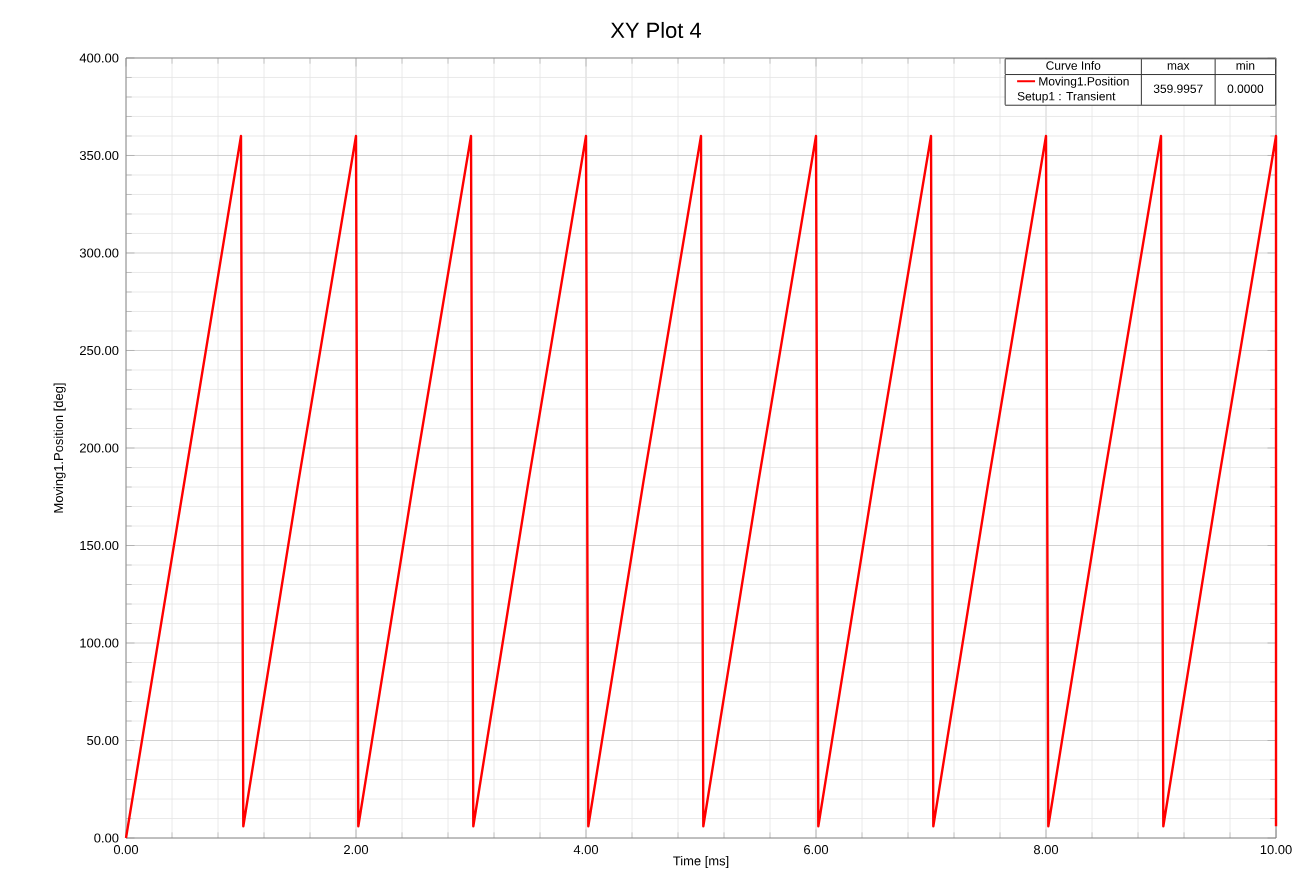 This screenshot has width=1312, height=882. What do you see at coordinates (656, 30) in the screenshot?
I see `chart-title: XY Plot 4` at bounding box center [656, 30].